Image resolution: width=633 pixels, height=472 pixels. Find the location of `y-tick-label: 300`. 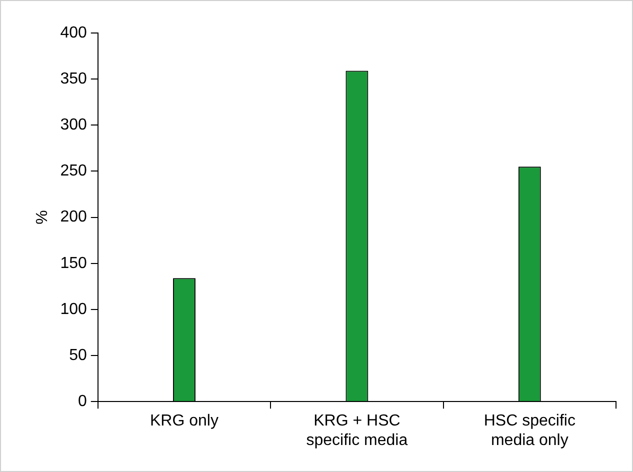

y-tick-label: 300 is located at coordinates (73, 125).